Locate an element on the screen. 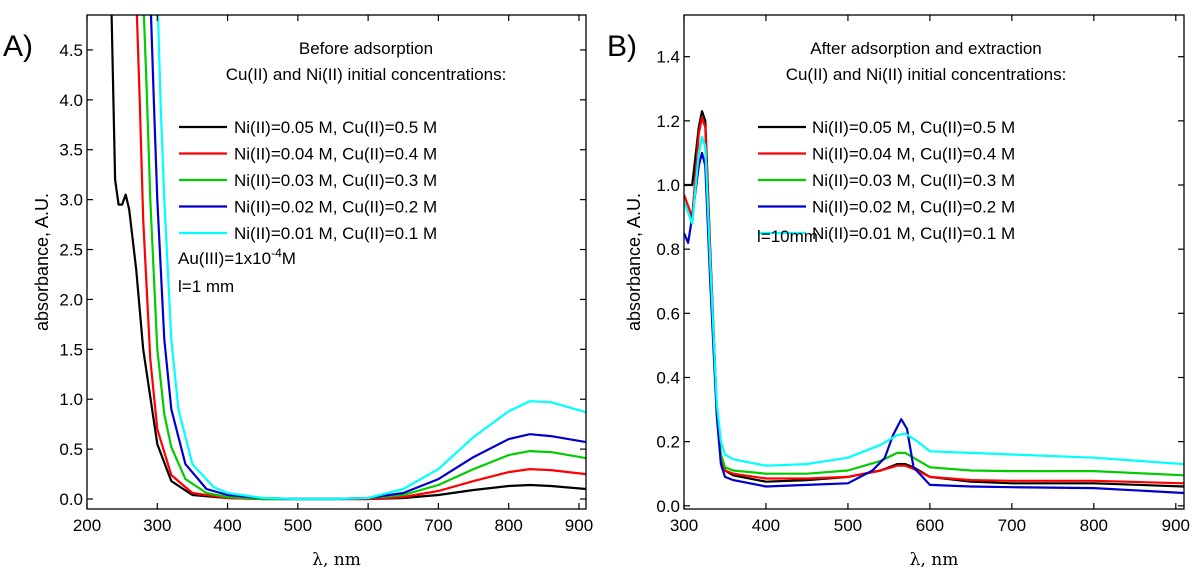 This screenshot has width=1192, height=577. y-tick-label: 0.2 is located at coordinates (668, 442).